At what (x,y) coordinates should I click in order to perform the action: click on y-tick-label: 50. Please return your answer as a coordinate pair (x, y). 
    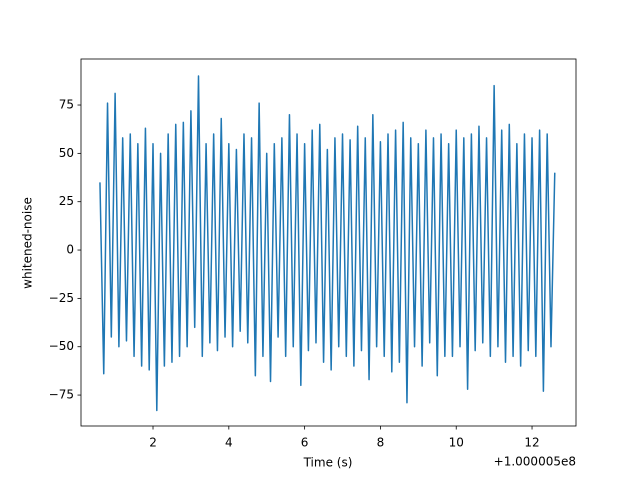
    Looking at the image, I should click on (66, 153).